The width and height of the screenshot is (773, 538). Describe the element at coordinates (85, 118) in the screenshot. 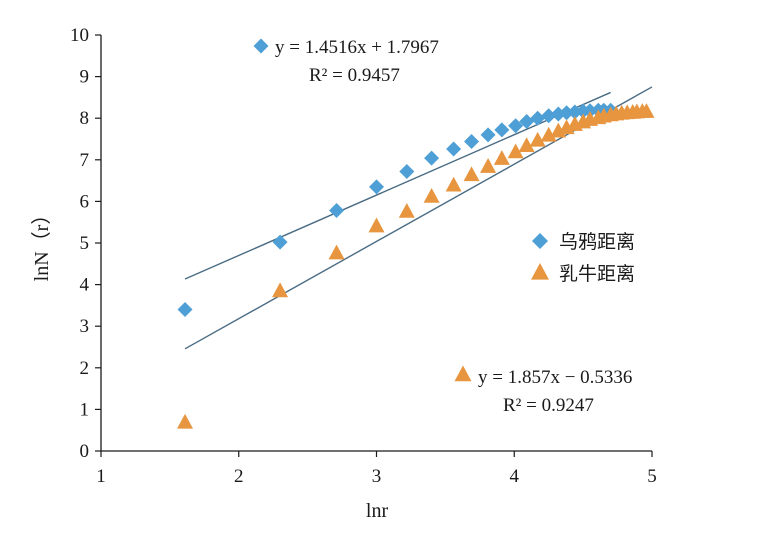

I see `y-tick-label: 8` at that location.